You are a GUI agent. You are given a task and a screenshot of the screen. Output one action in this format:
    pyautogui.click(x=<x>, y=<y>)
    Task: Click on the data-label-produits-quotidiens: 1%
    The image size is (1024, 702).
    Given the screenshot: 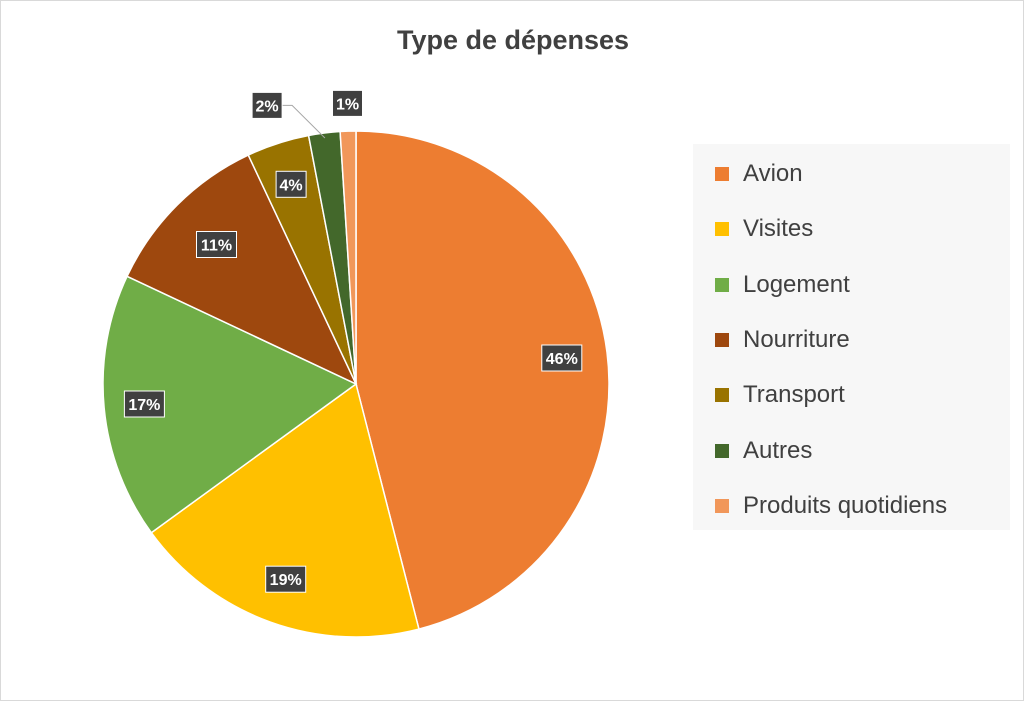 What is the action you would take?
    pyautogui.click(x=347, y=103)
    